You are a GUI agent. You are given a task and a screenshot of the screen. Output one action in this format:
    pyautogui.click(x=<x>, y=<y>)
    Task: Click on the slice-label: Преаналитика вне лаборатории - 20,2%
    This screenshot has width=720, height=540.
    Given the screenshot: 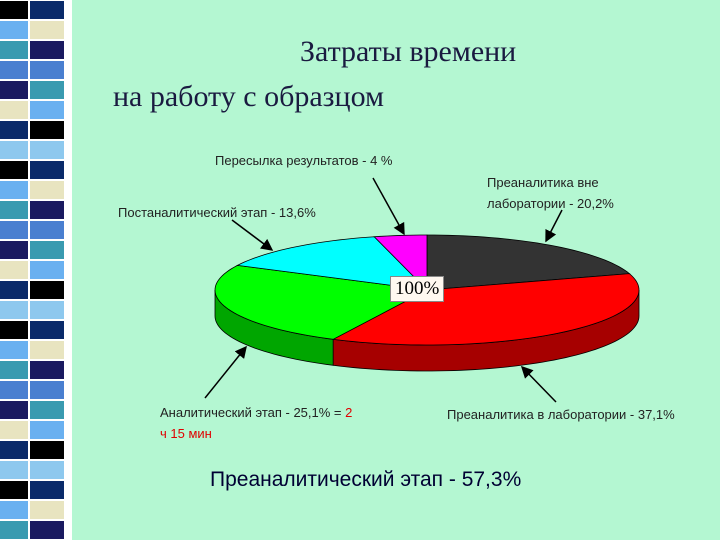 What is the action you would take?
    pyautogui.click(x=550, y=193)
    